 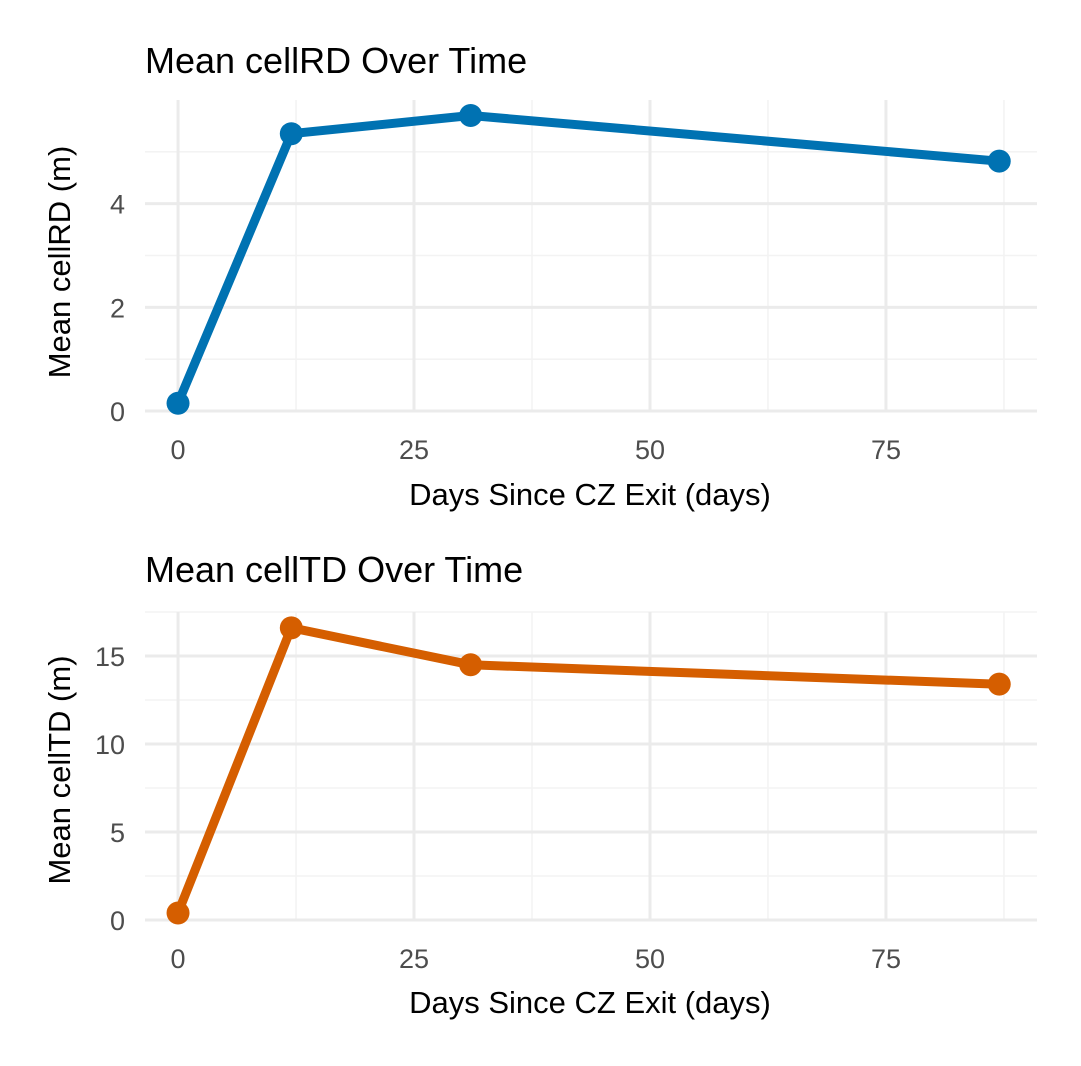 I want to click on x-axis-title-rd: Days Since CZ Exit (days), so click(x=590, y=494).